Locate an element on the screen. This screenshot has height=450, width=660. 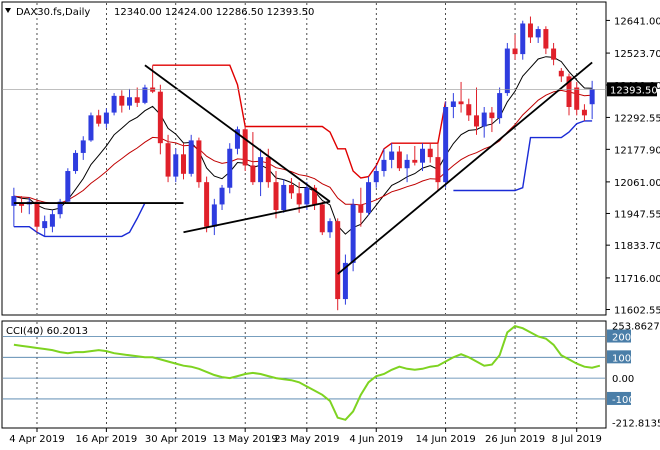
y-tick-label: 12292.55 is located at coordinates (637, 118).